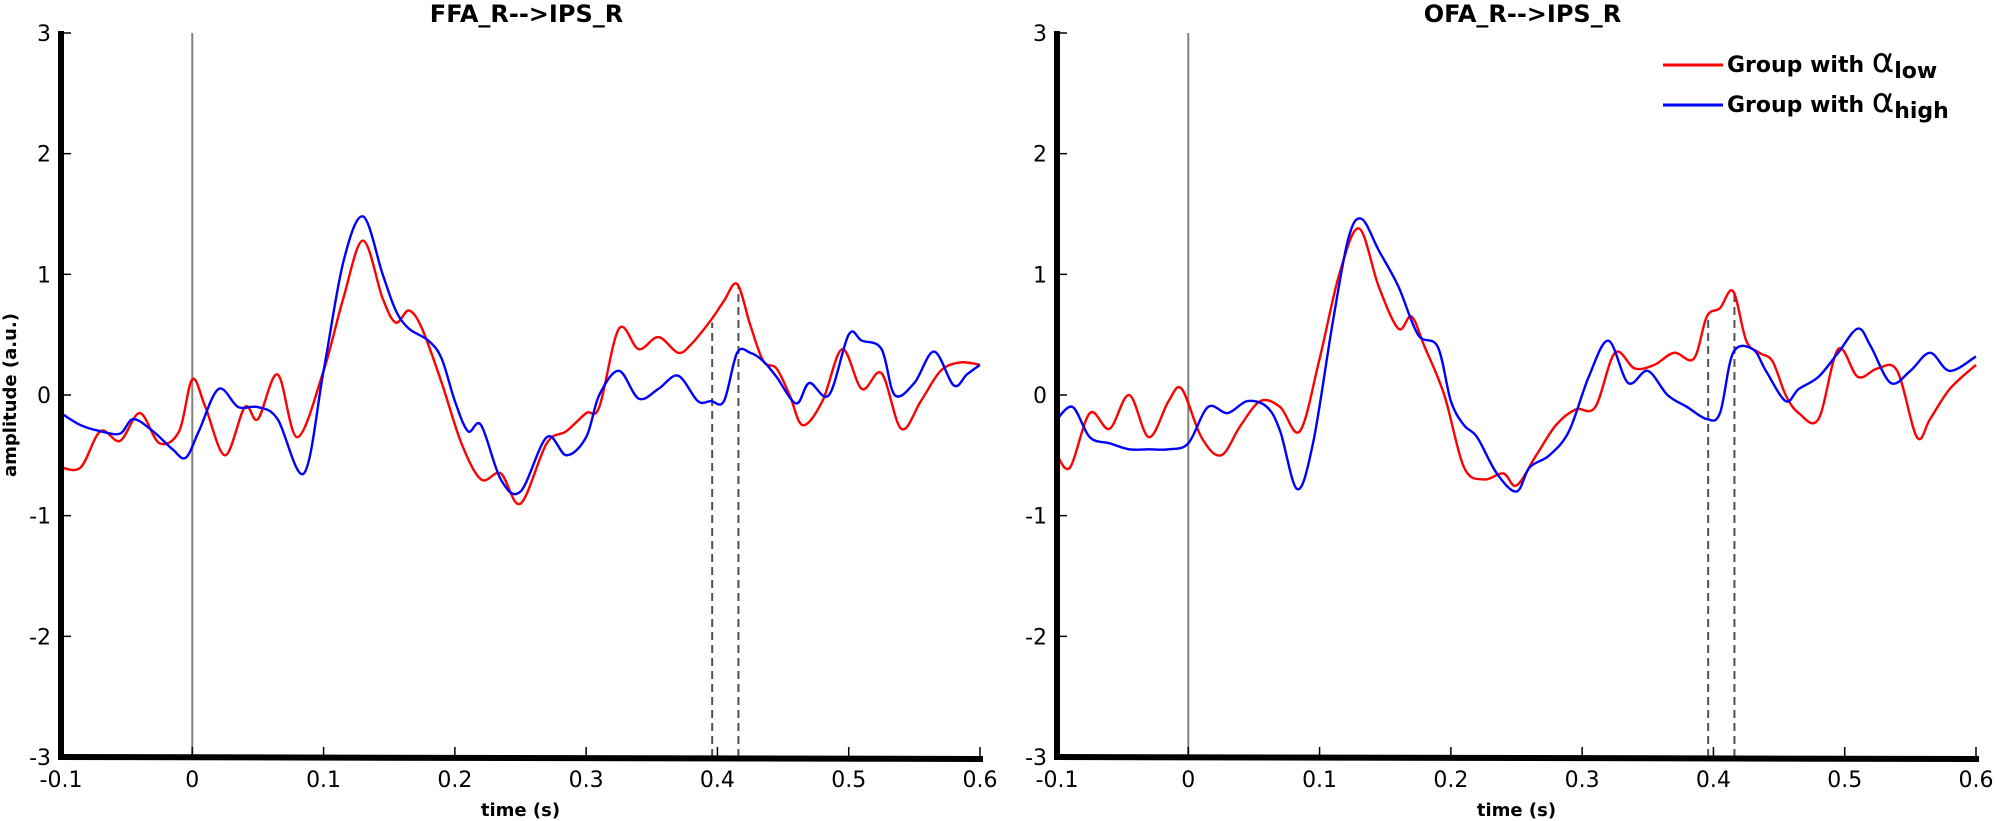  I want to click on legend-entry-label: Group with αhigh, so click(1838, 102).